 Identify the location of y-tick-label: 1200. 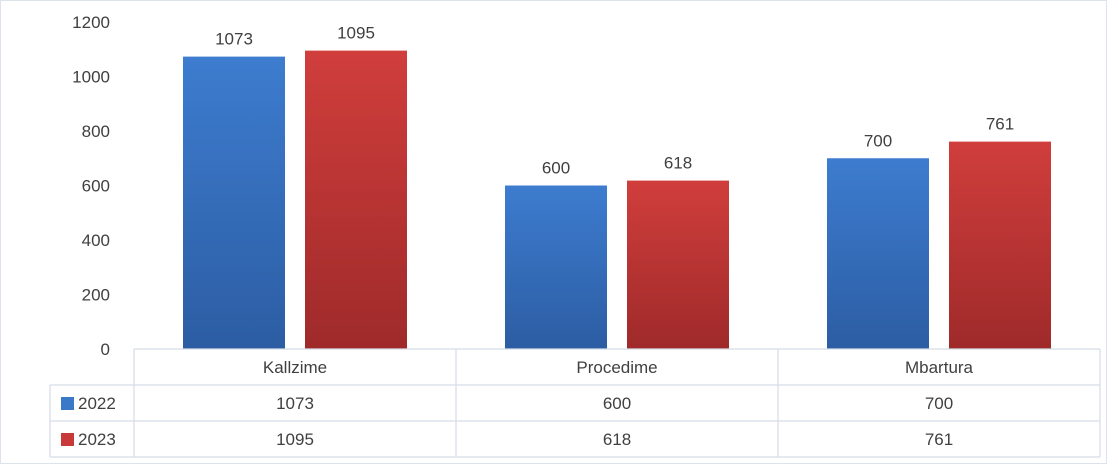
(91, 22).